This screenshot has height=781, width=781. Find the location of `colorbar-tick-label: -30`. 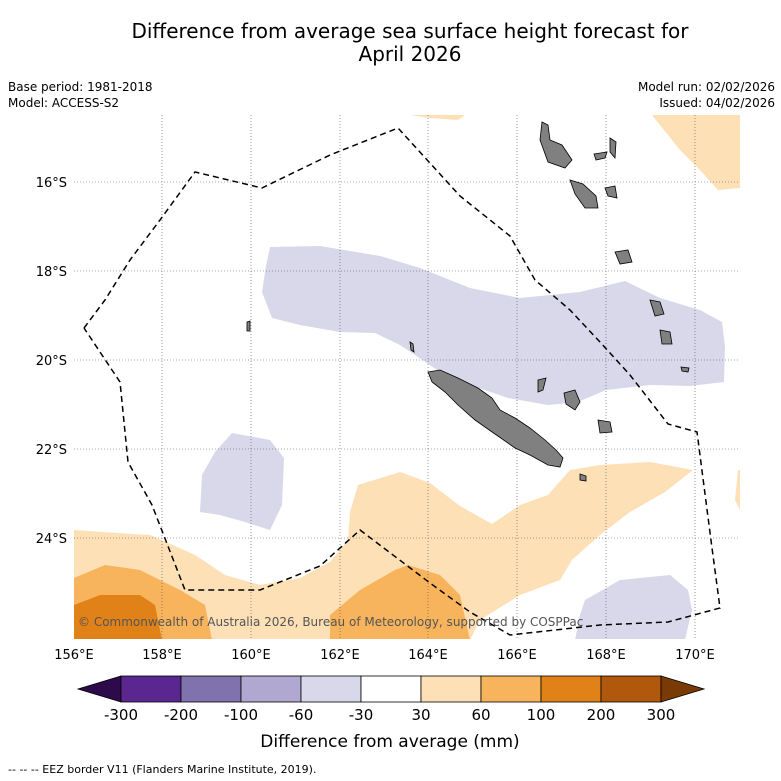

colorbar-tick-label: -30 is located at coordinates (361, 715).